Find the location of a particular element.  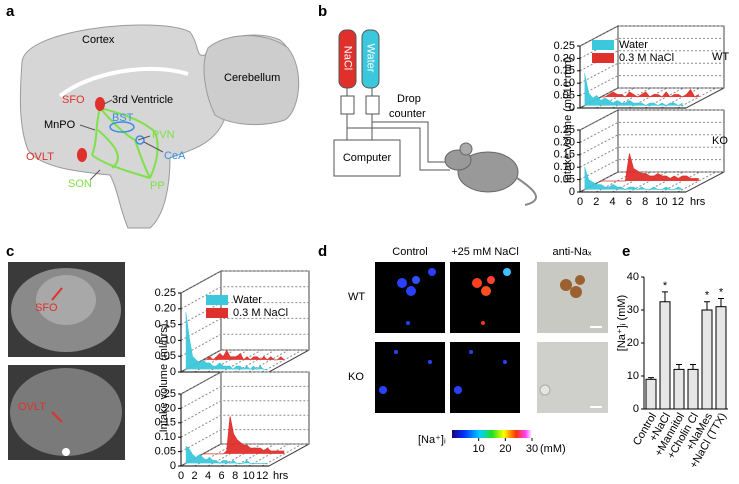

image-label: SFO is located at coordinates (46, 308).